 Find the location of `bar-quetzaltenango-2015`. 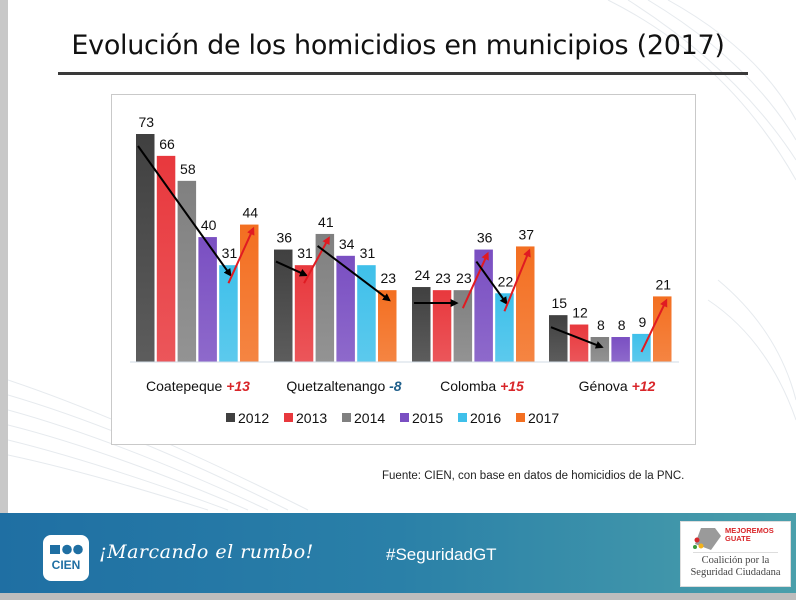

bar-quetzaltenango-2015 is located at coordinates (345, 308).